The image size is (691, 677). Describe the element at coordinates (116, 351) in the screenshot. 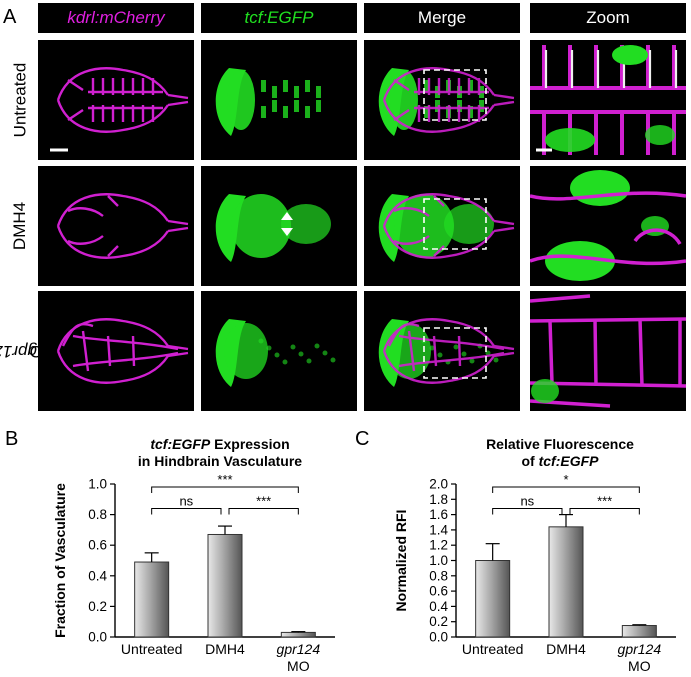

I see `image-gpr124-kdrl` at that location.